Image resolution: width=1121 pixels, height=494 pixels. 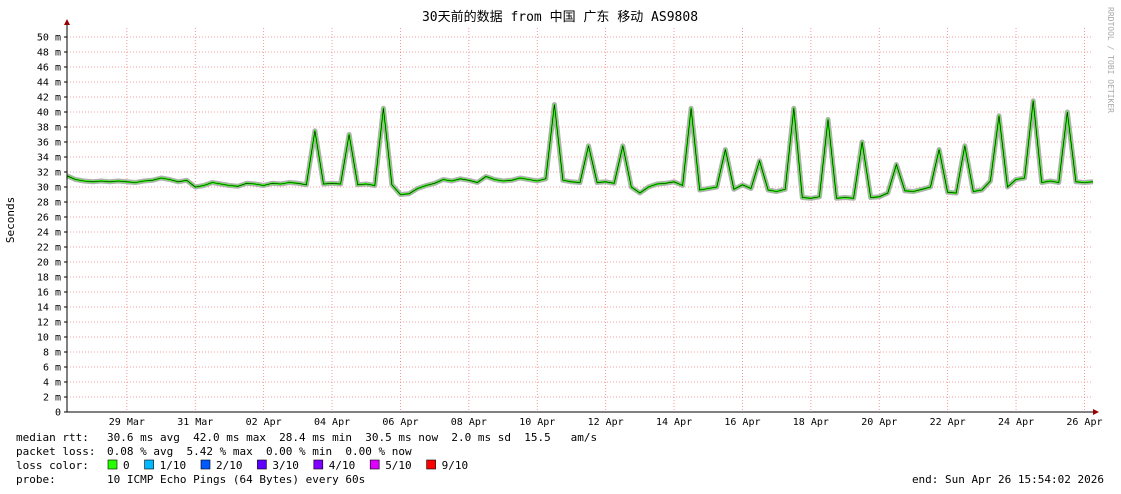 I want to click on watermark: RRDTOOL / TOBI OETIKER, so click(x=1110, y=60).